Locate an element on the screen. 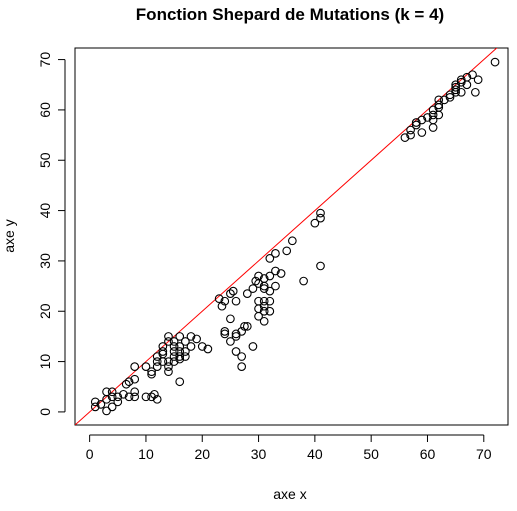 This screenshot has height=511, width=517. x-tick-label: 10 is located at coordinates (146, 454).